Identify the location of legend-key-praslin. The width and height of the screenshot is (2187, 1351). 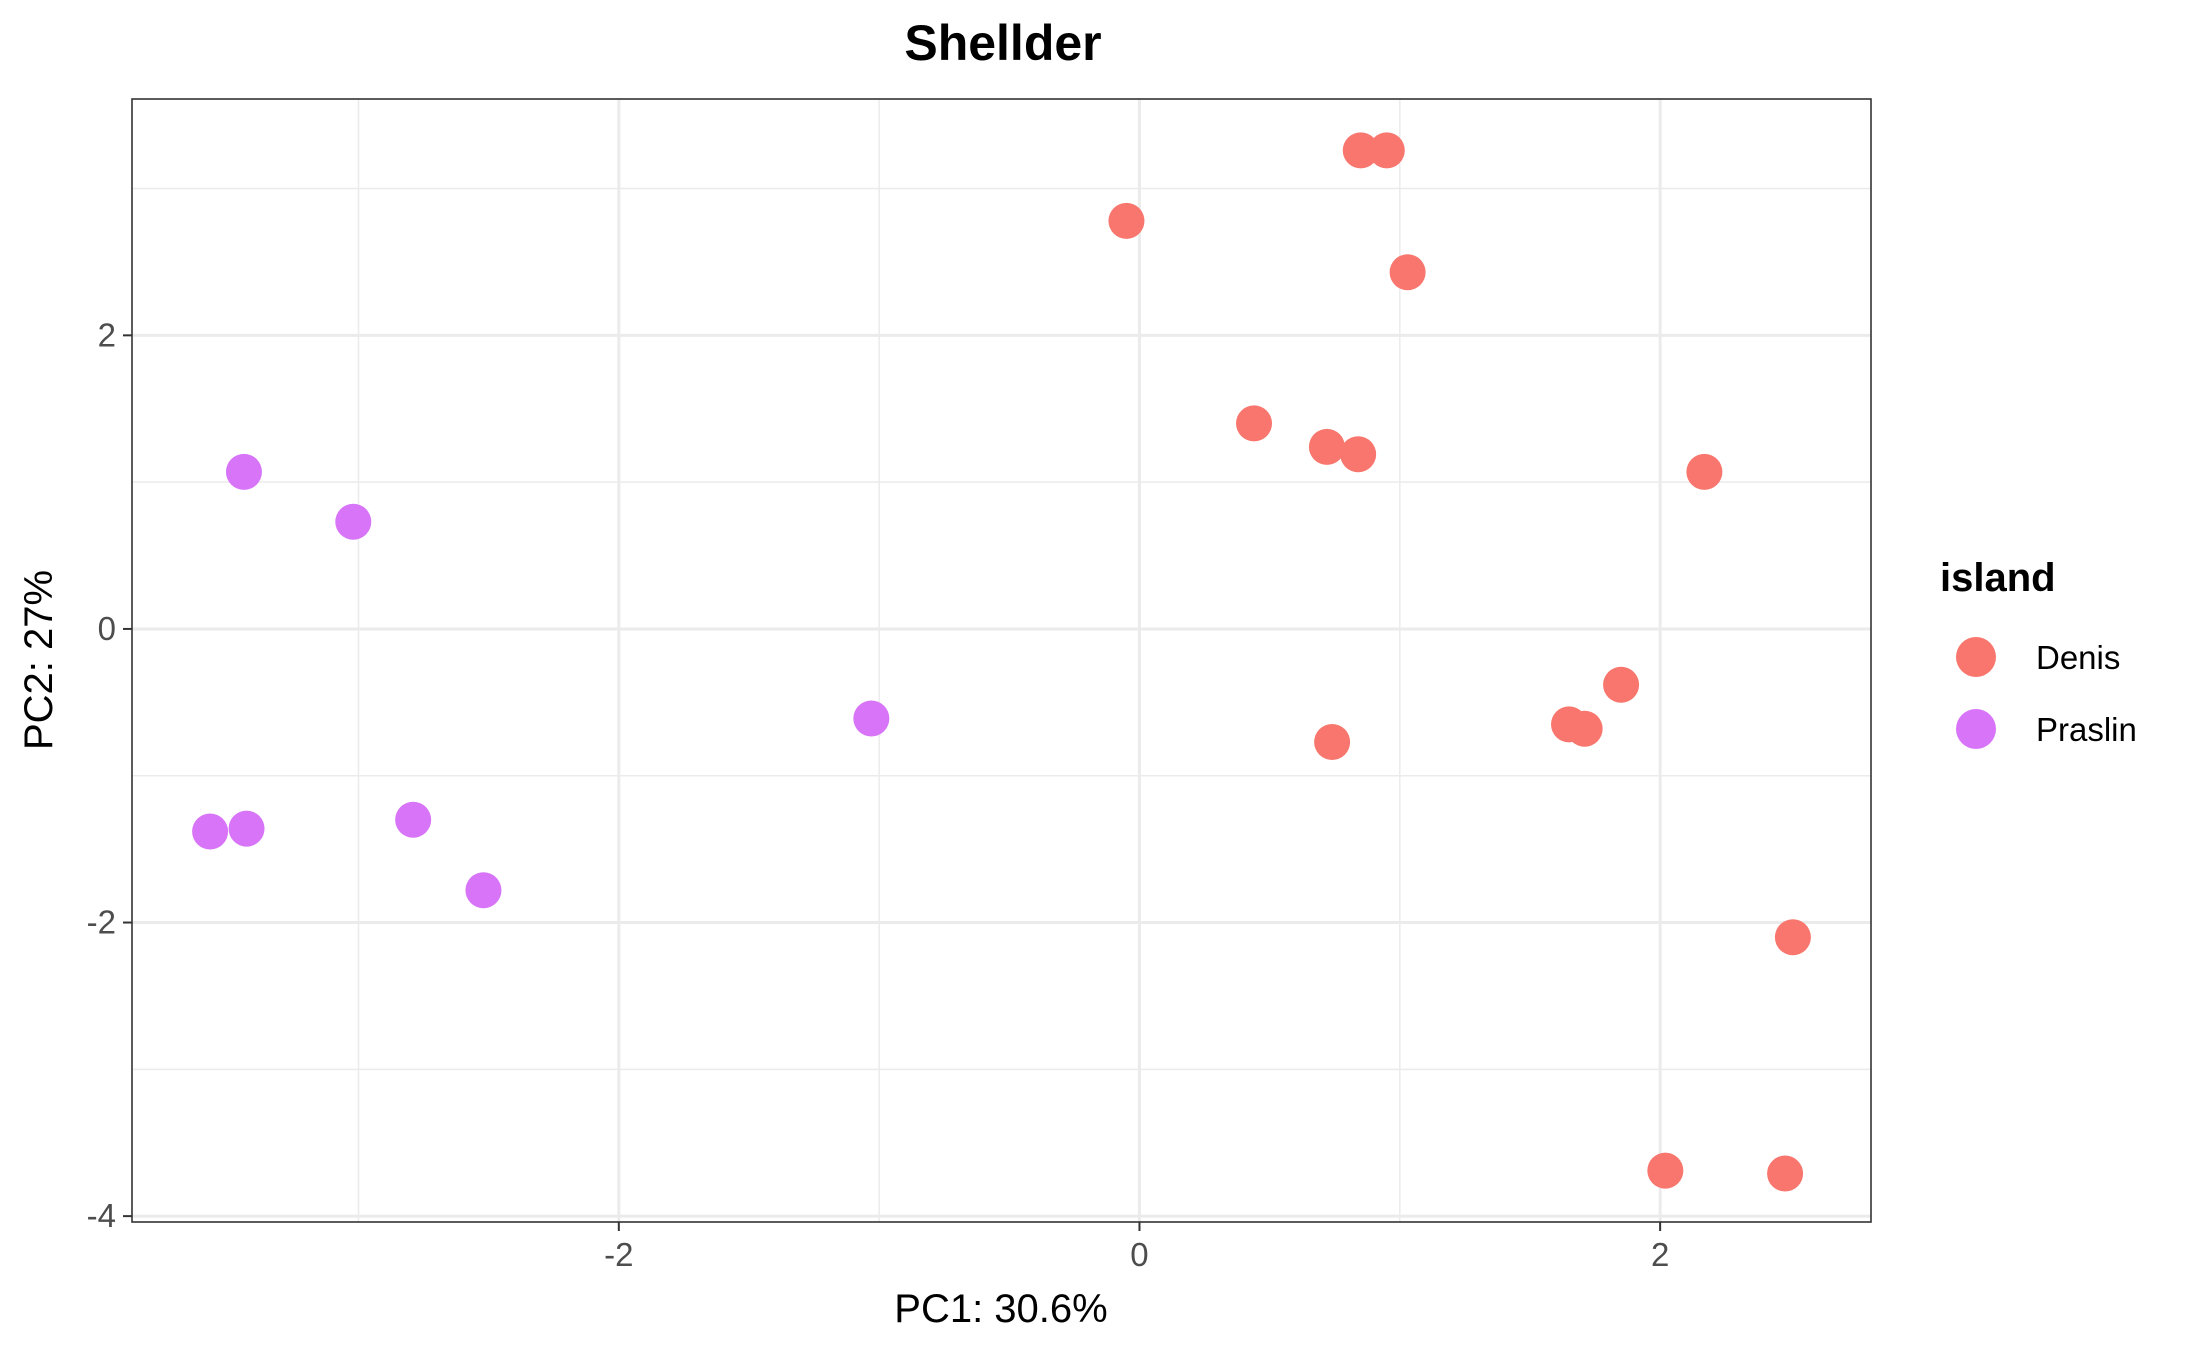
(1976, 729).